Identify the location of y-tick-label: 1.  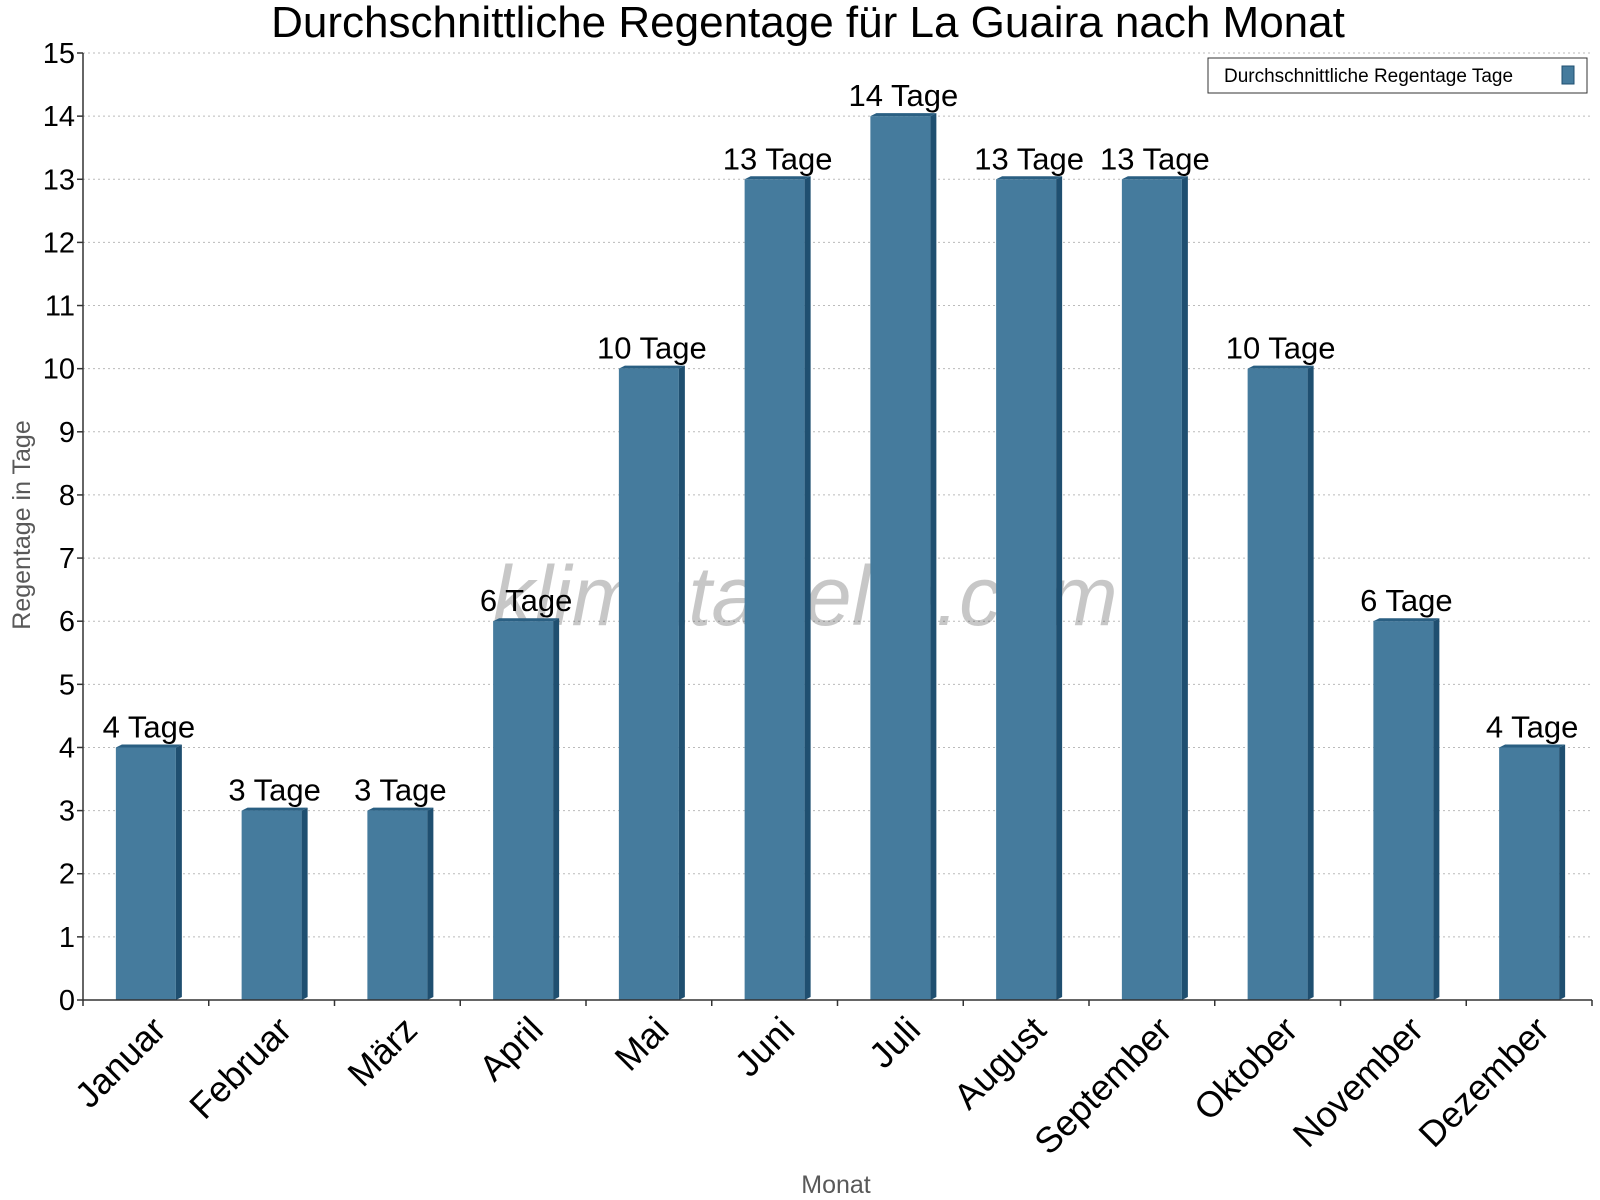
(67, 938).